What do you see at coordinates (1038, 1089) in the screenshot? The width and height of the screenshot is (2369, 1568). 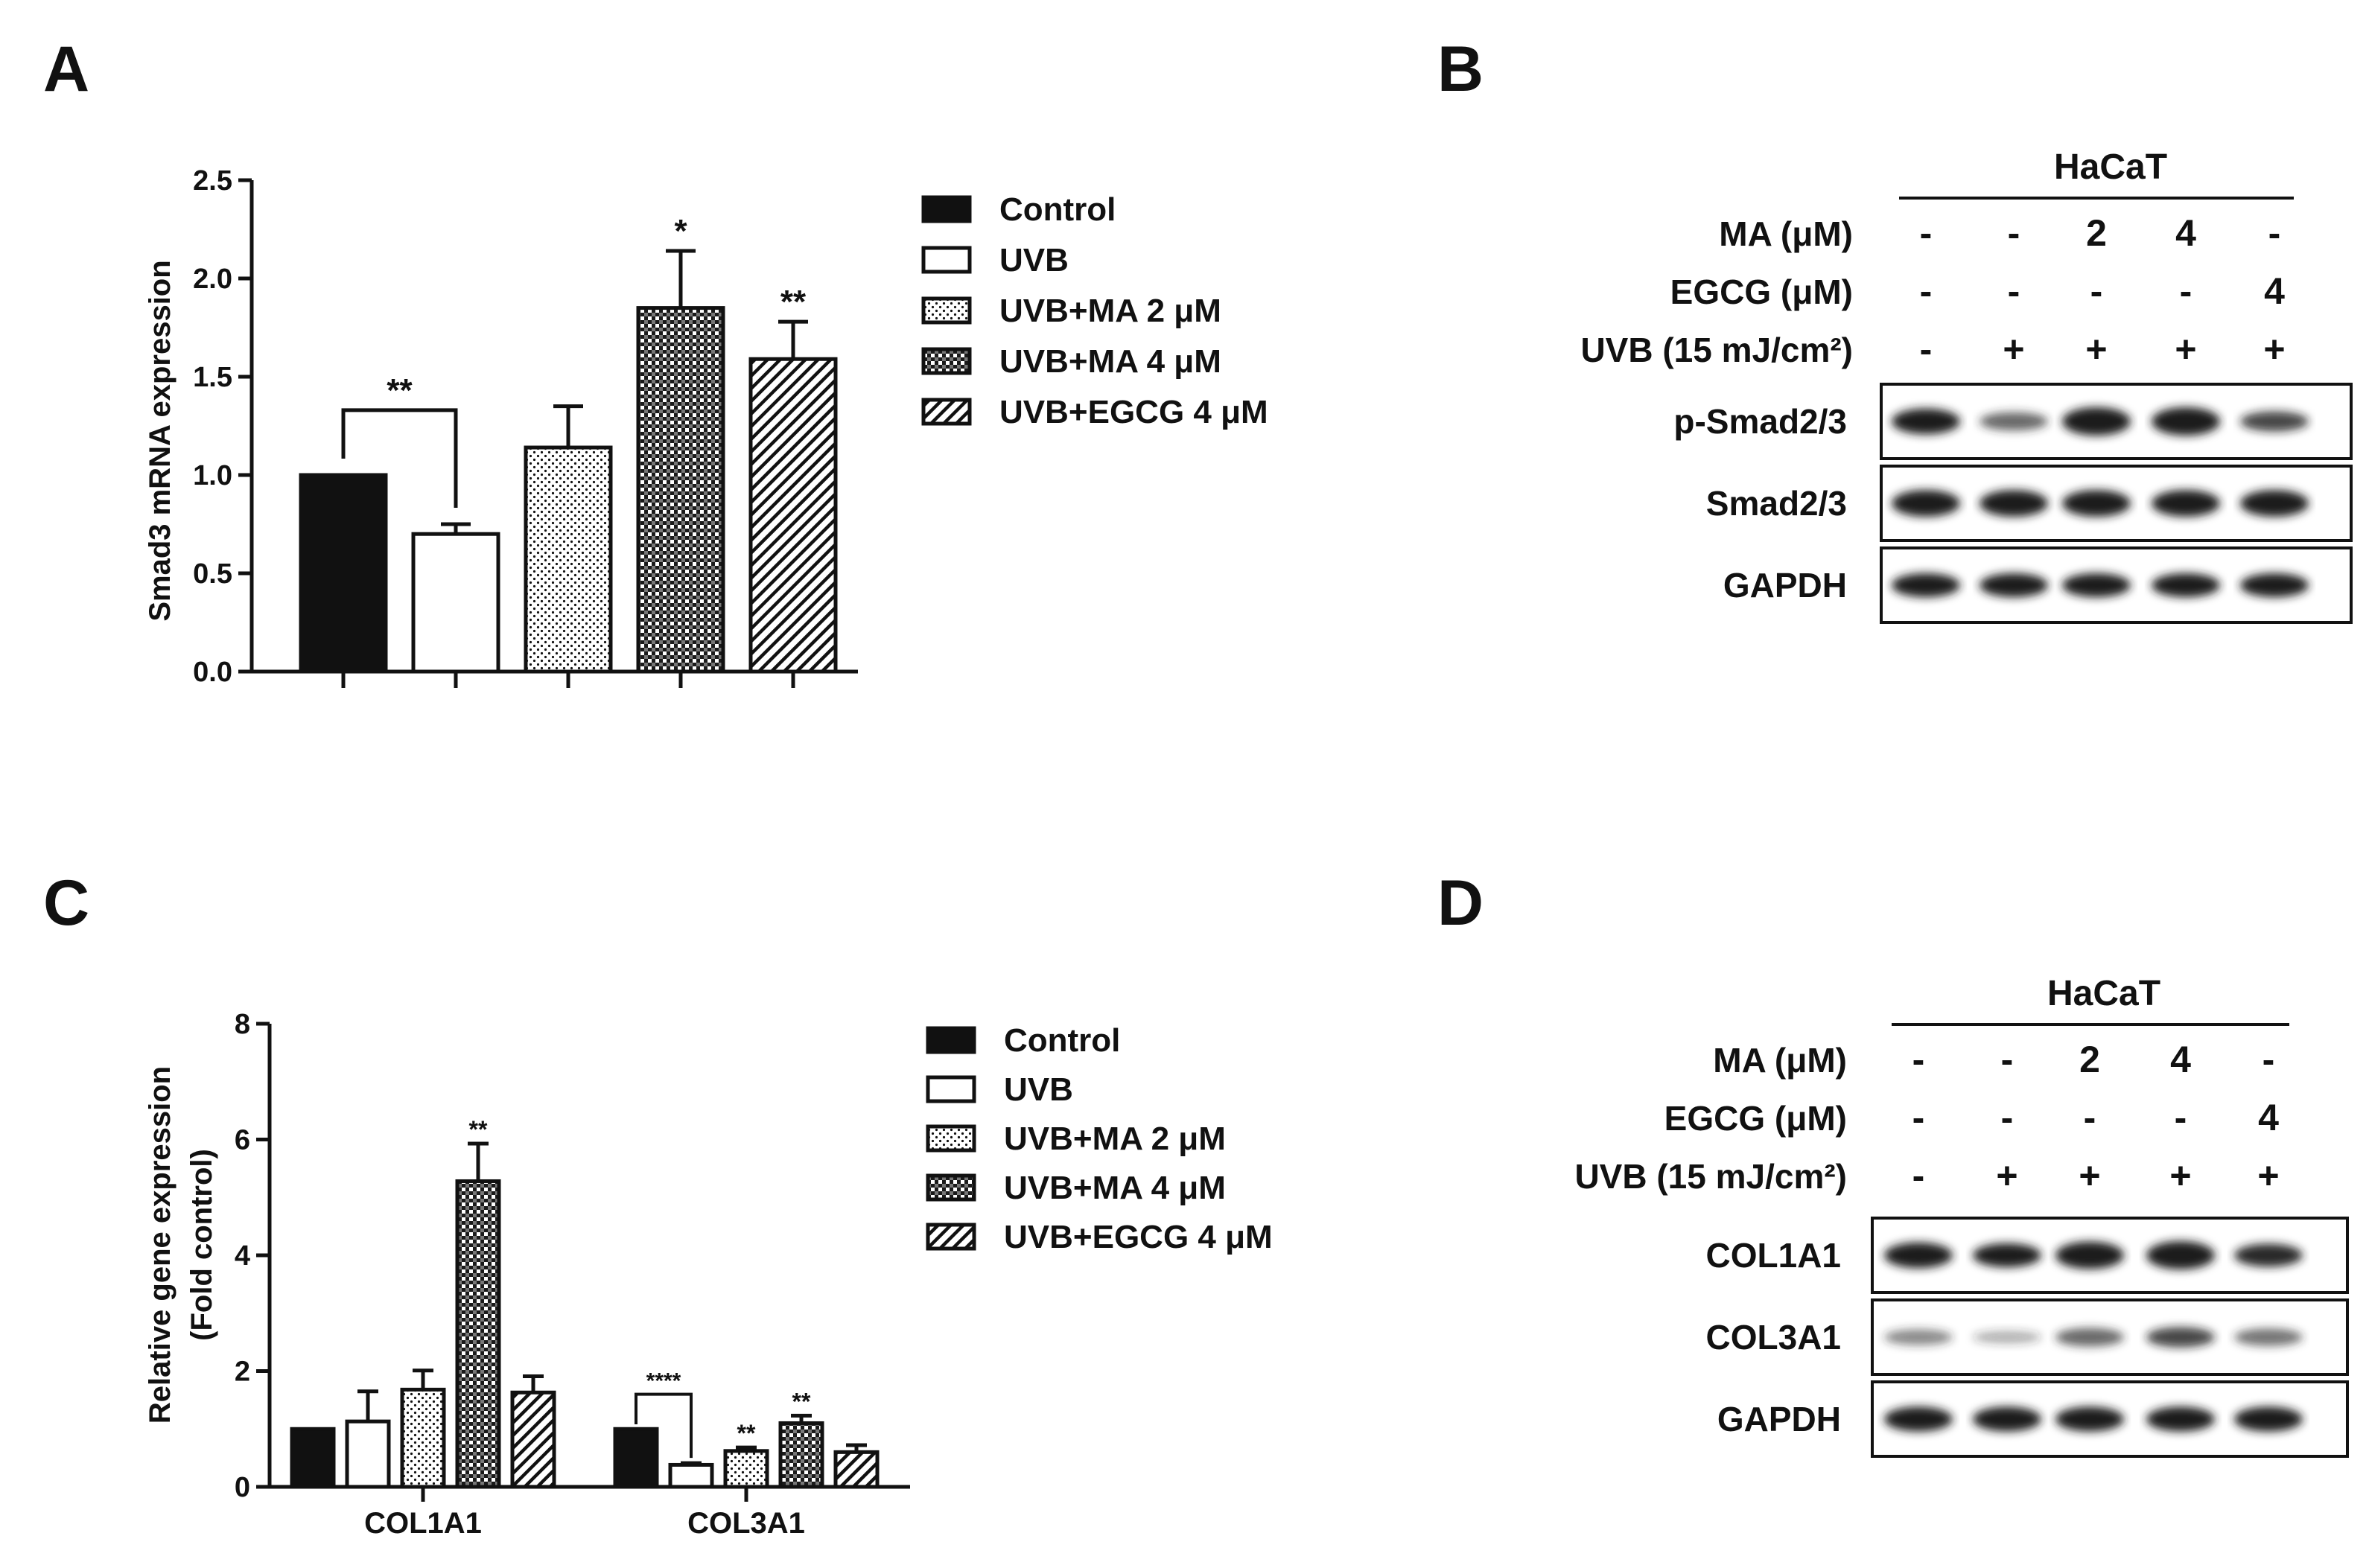 I see `legend-label: UVB` at bounding box center [1038, 1089].